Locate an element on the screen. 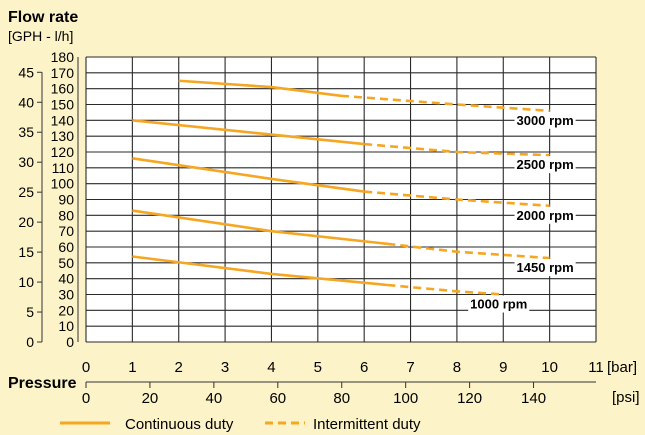  series-labels: 3000 rpm 2500 rpm 2000 rpm 1450 rpm 1000 rpm is located at coordinates (522, 212).